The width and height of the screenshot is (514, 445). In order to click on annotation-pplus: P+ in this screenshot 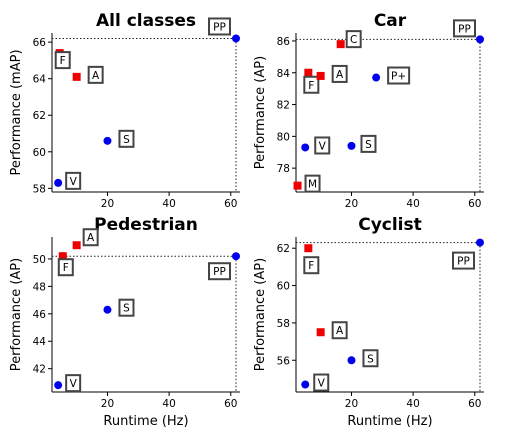, I will do `click(399, 75)`.